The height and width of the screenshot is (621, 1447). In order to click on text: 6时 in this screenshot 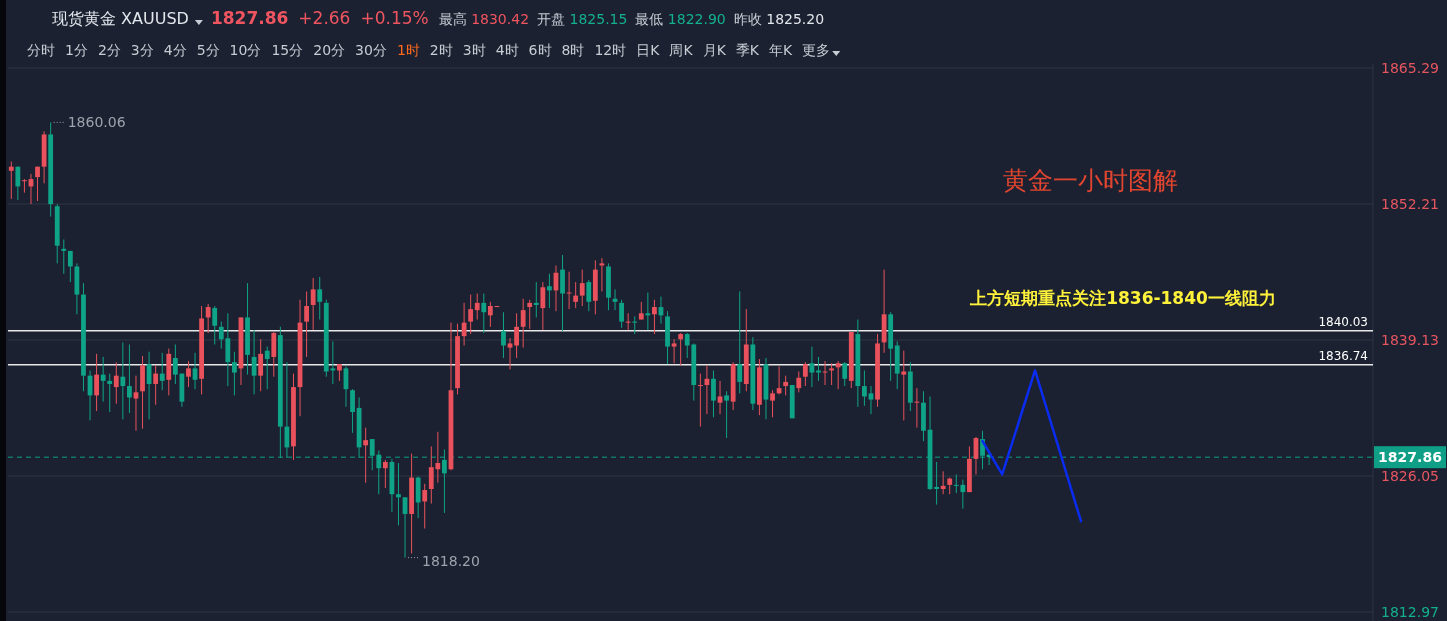, I will do `click(540, 50)`.